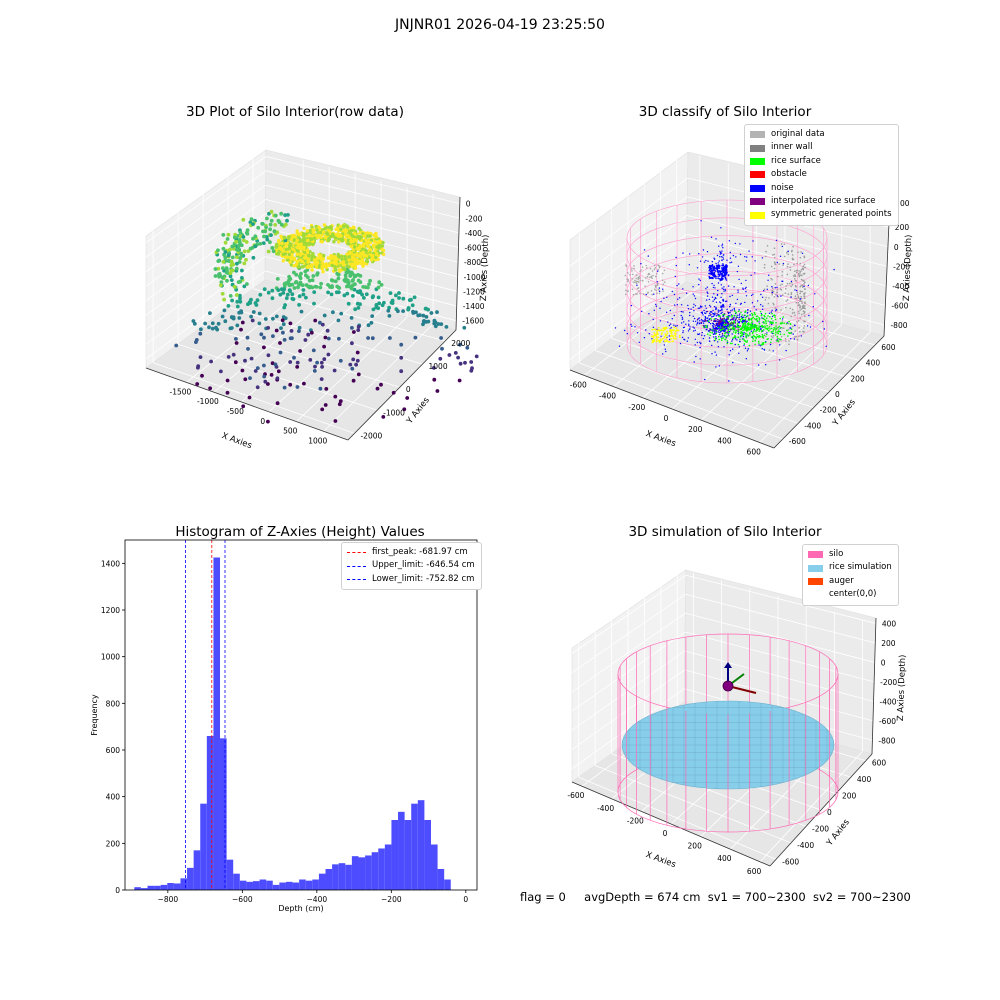 The height and width of the screenshot is (1000, 1000). I want to click on y-tick-label: 400, so click(864, 779).